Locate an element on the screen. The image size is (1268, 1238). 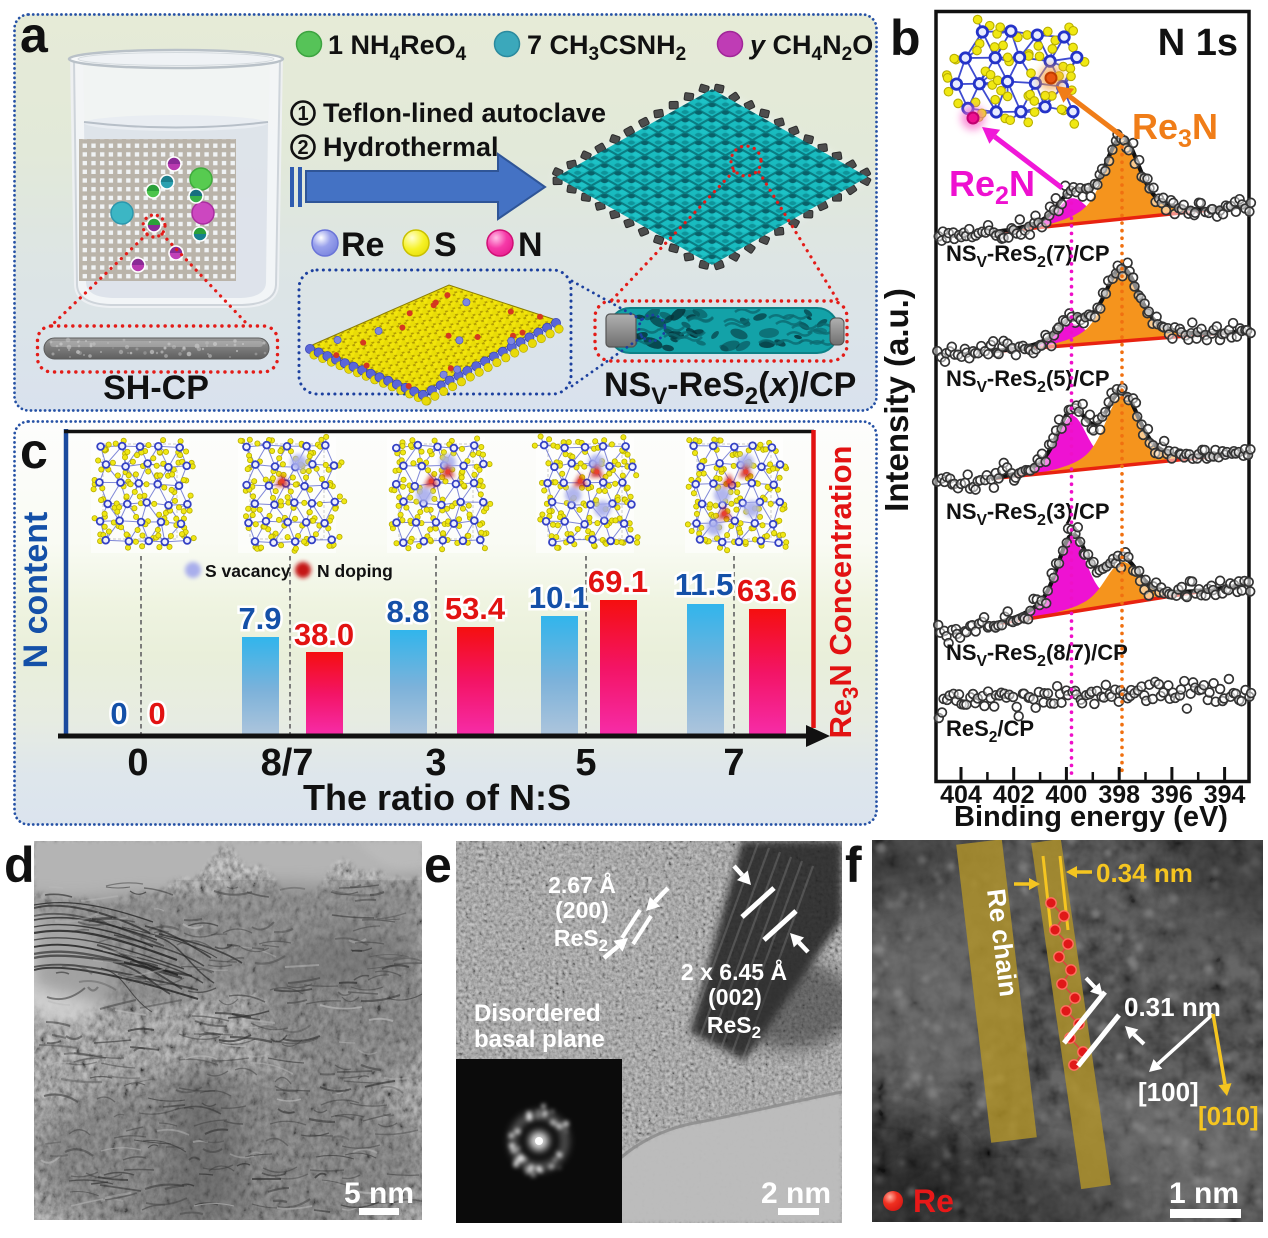
svg-text: S vacancy is located at coordinates (248, 571).